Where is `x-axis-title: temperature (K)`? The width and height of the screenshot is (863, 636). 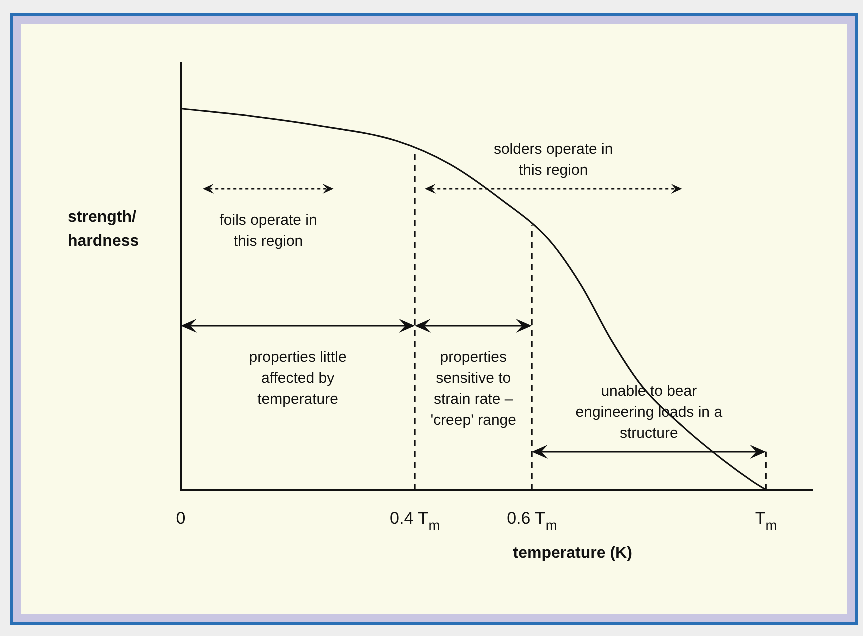 x-axis-title: temperature (K) is located at coordinates (572, 553).